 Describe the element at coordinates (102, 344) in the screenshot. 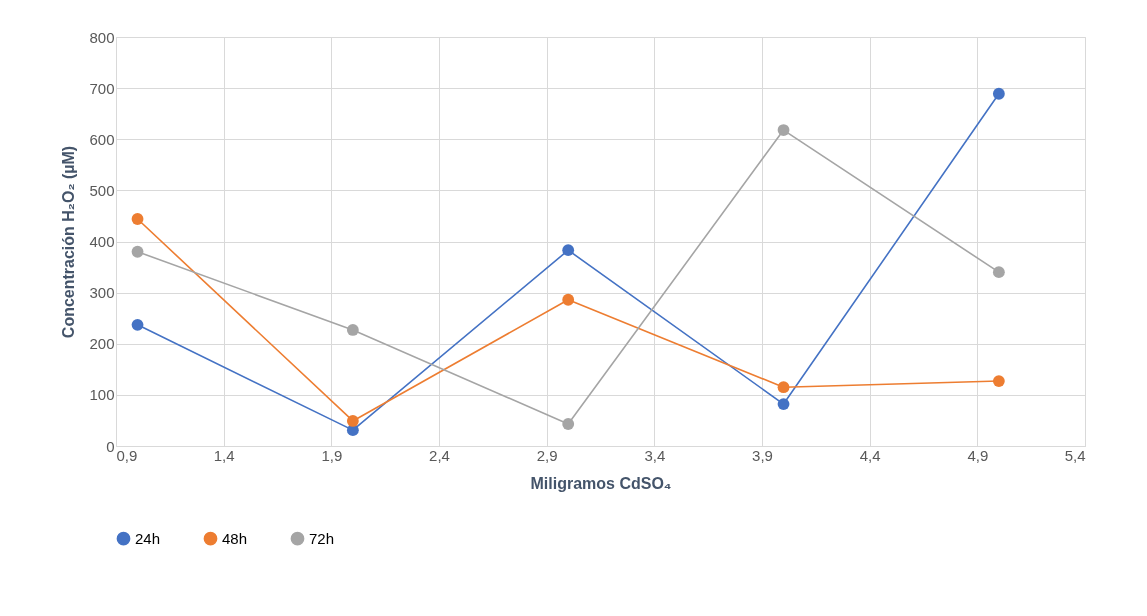

I see `y-tick-label: 200` at that location.